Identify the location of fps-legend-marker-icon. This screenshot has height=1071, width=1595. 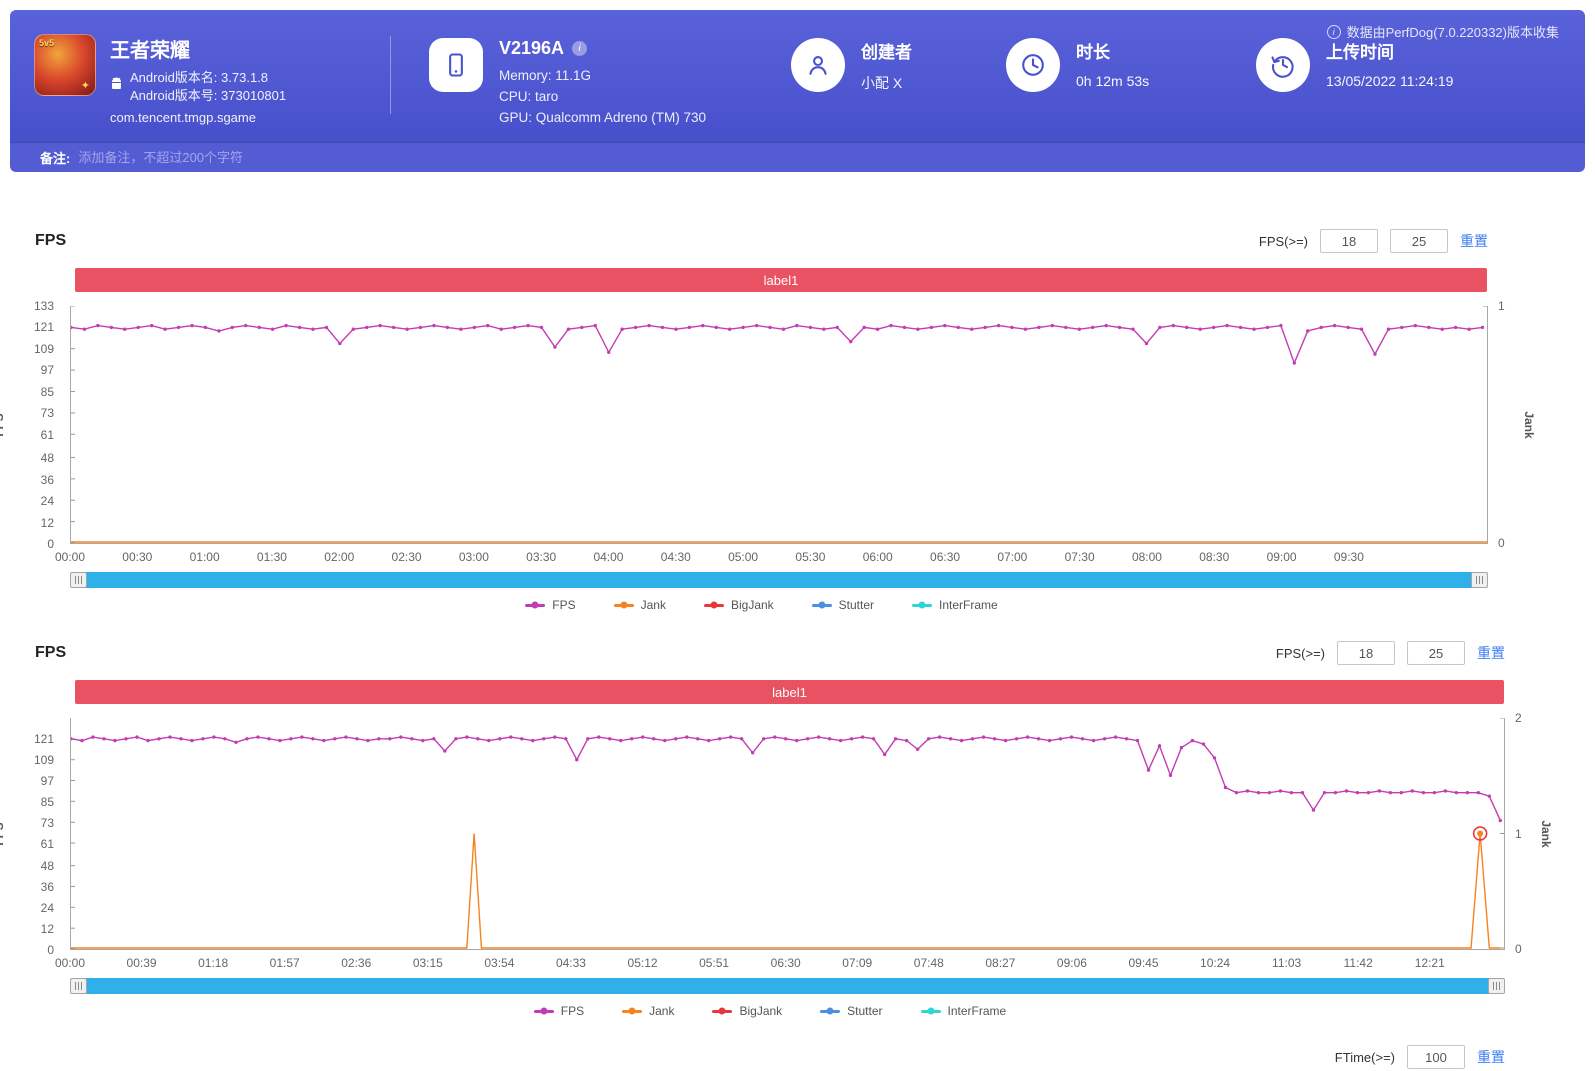
(535, 605).